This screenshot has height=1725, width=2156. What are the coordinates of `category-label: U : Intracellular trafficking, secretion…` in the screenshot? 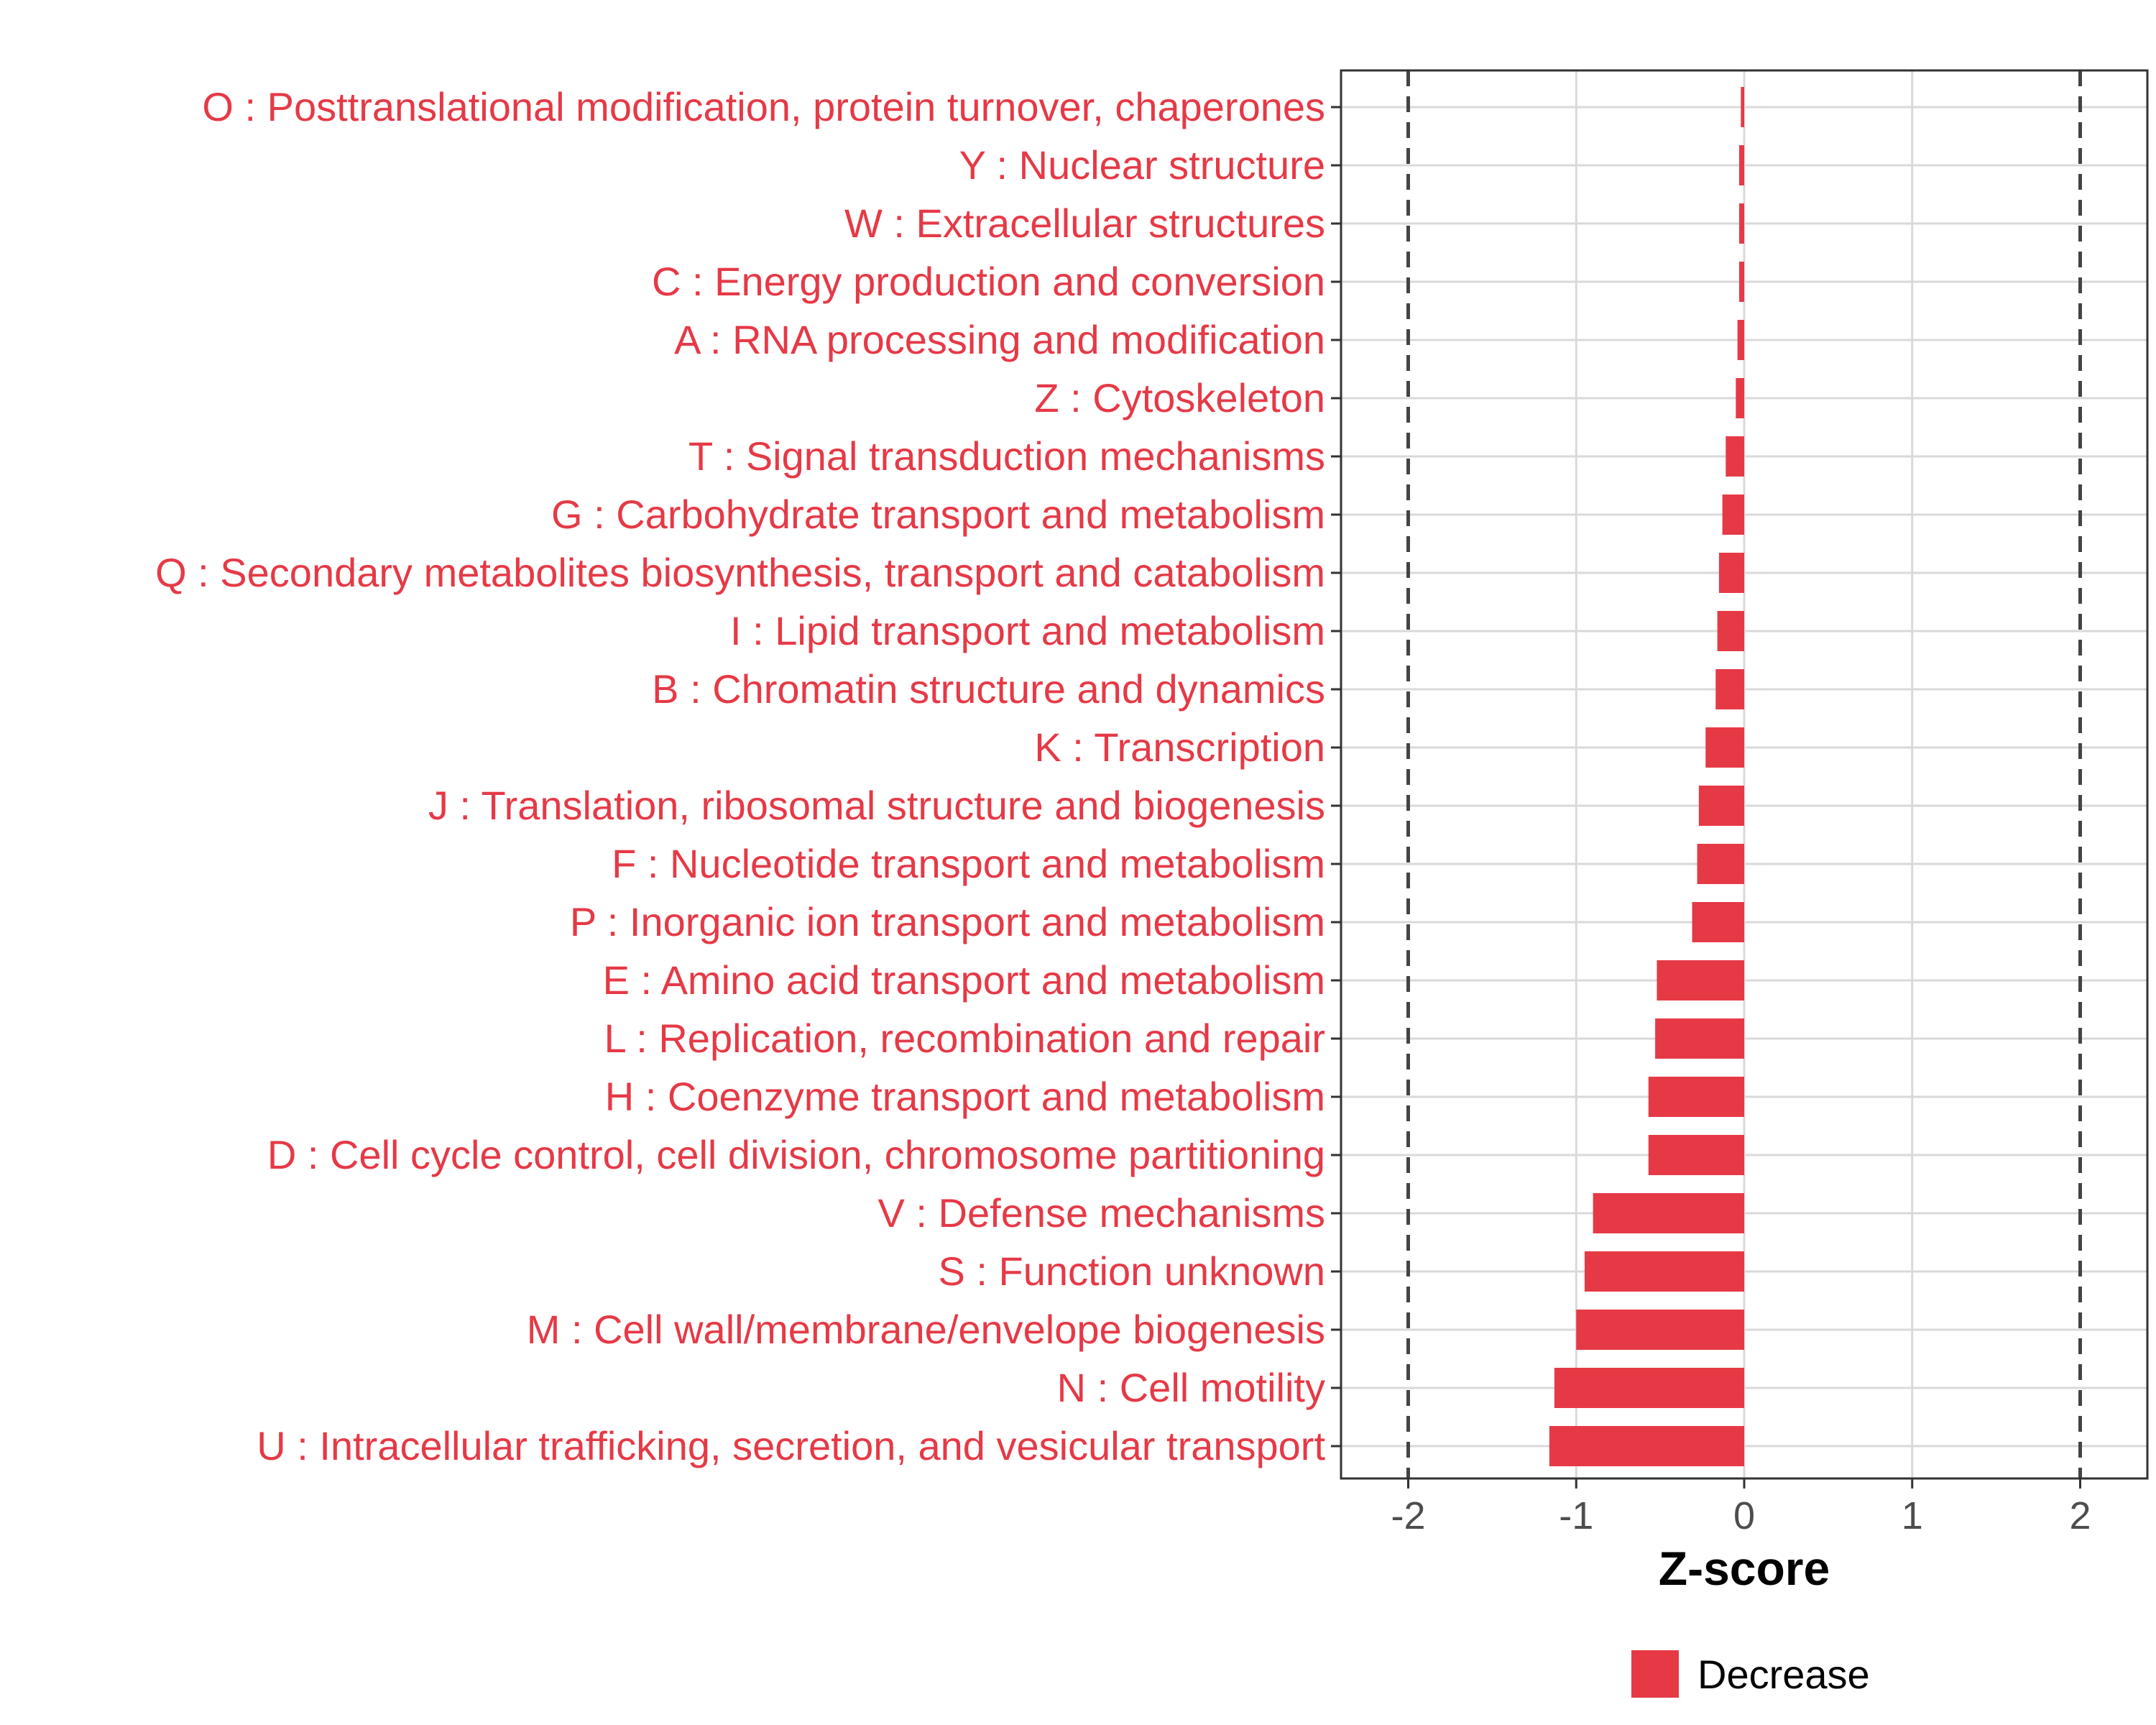 It's located at (791, 1445).